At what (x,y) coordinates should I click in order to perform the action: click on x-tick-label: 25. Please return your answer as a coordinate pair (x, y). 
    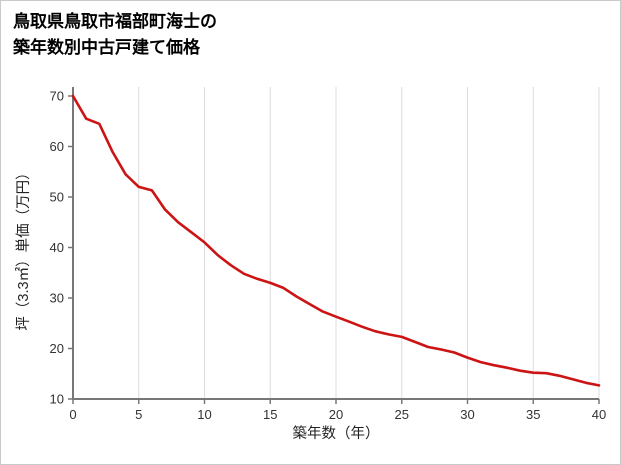
    Looking at the image, I should click on (402, 414).